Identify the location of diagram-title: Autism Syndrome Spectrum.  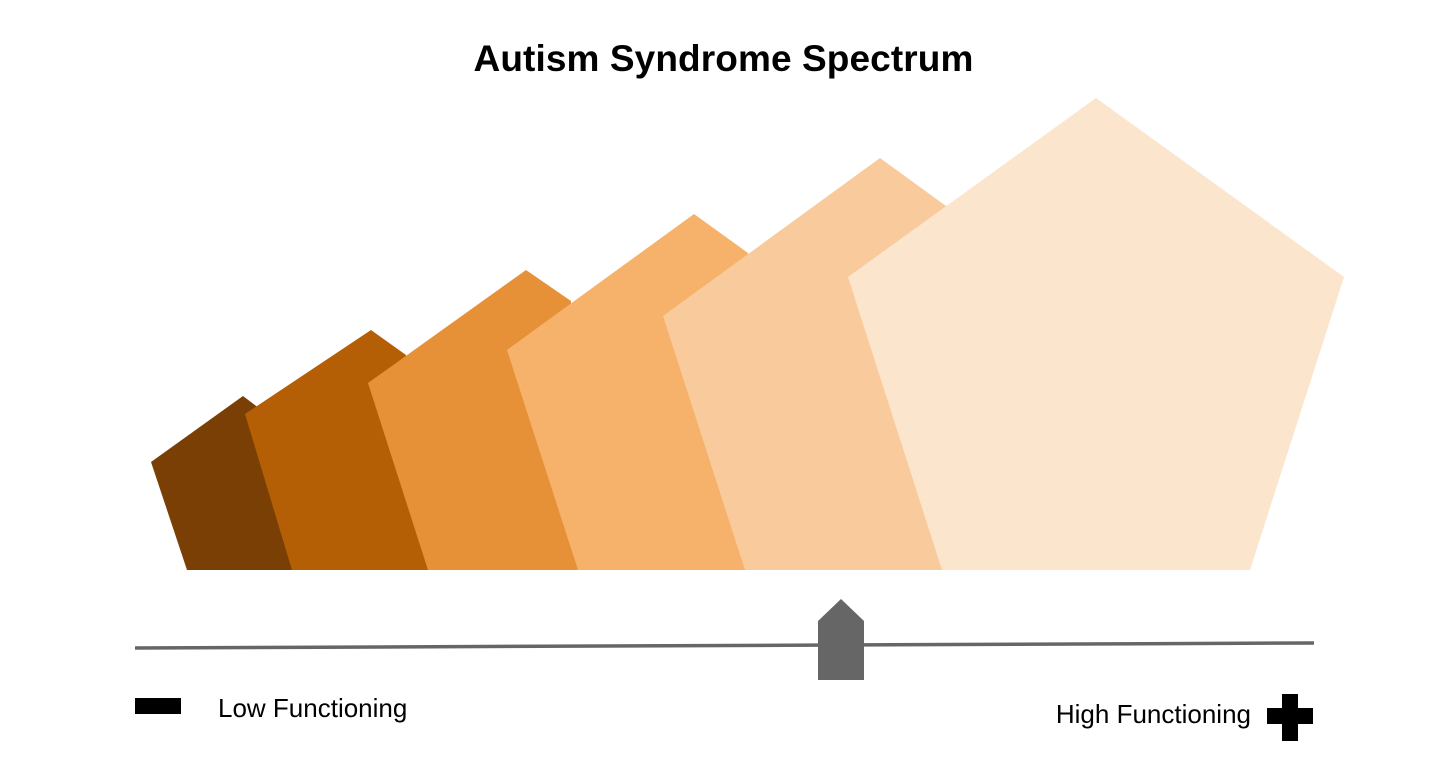
(723, 58).